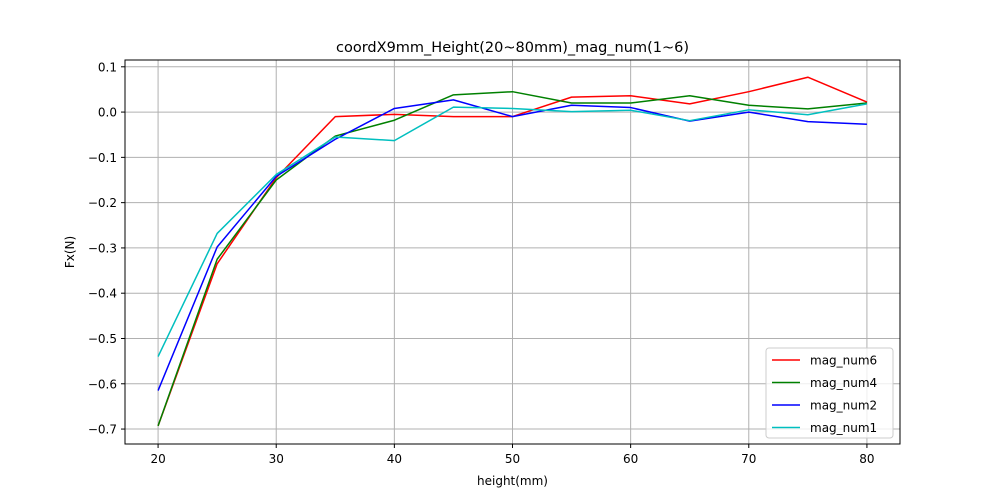 The image size is (1000, 500). I want to click on y-tick-label: −0.1, so click(102, 158).